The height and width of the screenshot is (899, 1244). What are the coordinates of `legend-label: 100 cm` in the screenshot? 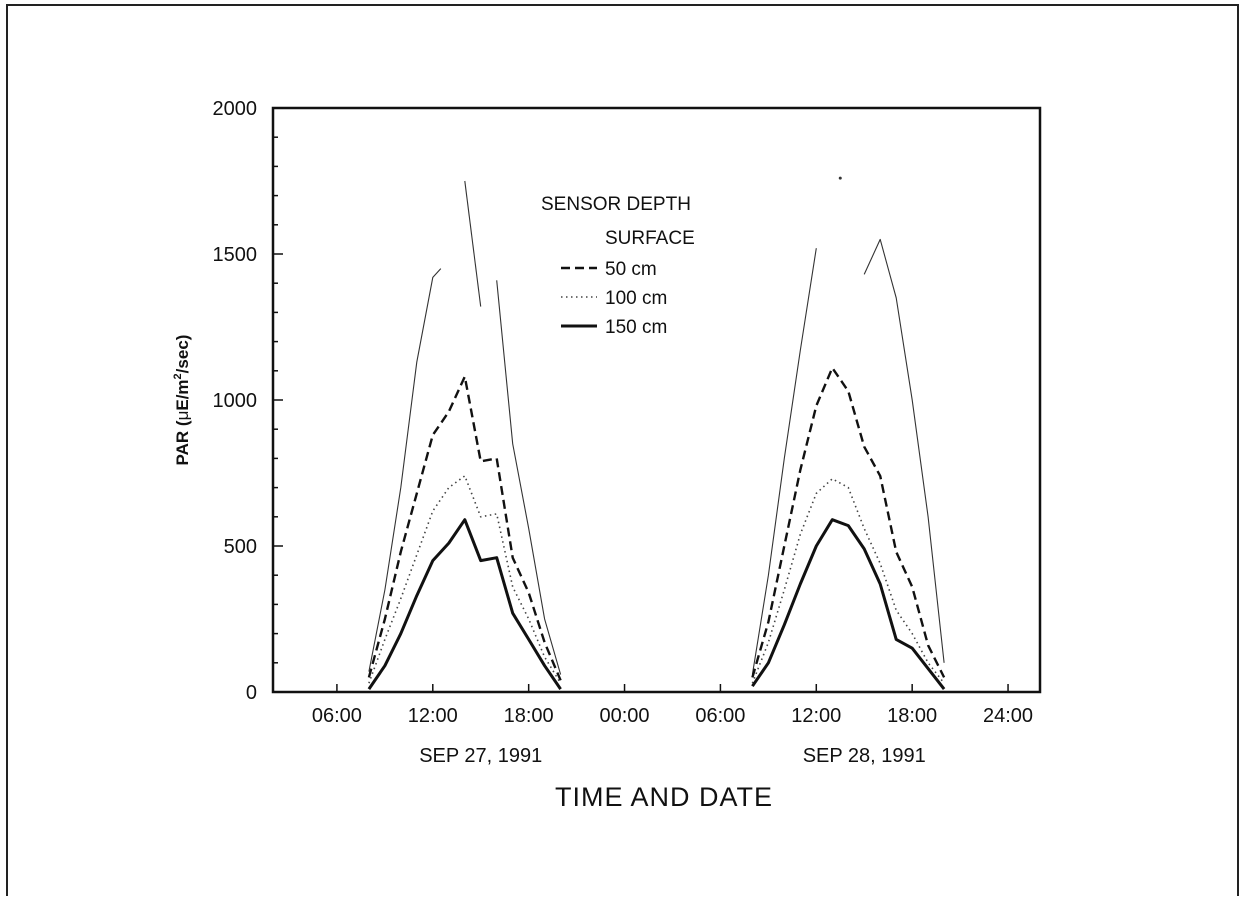 It's located at (636, 298).